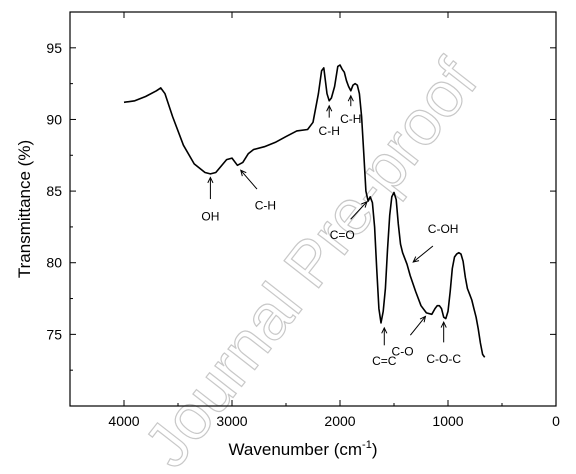 This screenshot has height=474, width=576. I want to click on y-tick-label: 95, so click(54, 48).